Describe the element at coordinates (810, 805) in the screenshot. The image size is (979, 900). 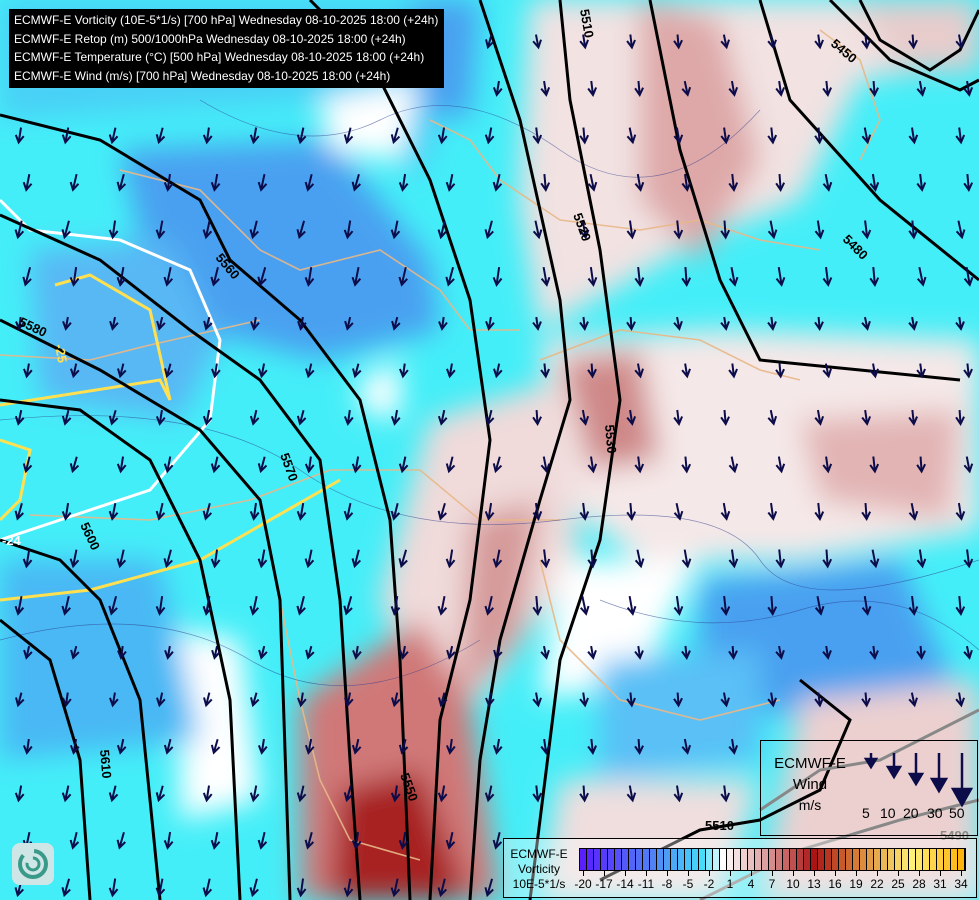
I see `wind-legend-title-line: m/s` at that location.